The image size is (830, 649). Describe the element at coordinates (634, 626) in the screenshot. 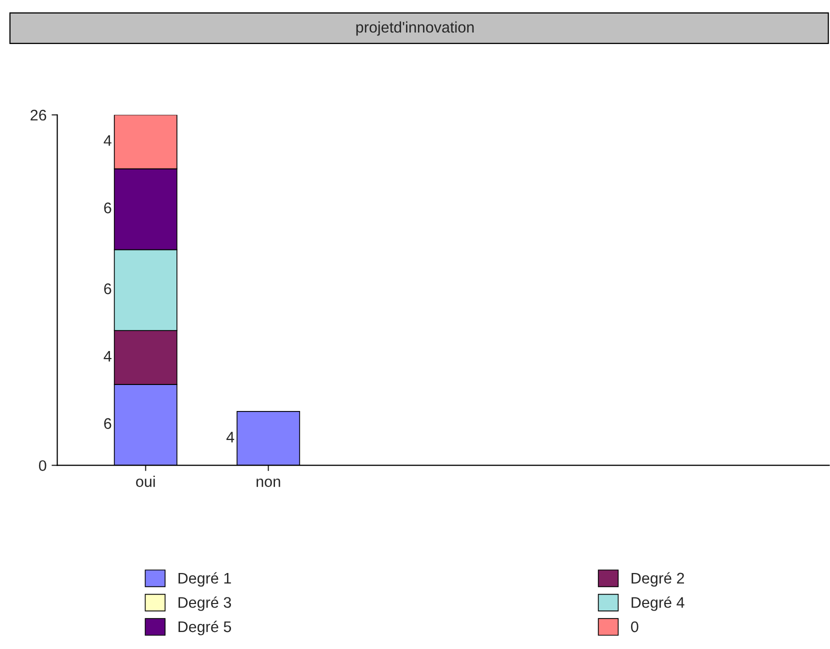

I see `legend-label: 0` at that location.